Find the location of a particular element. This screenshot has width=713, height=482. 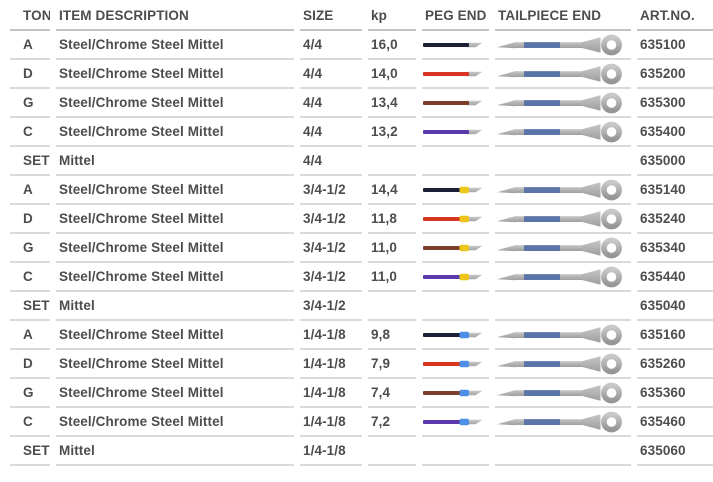

cell-artno: 635240 is located at coordinates (675, 219).